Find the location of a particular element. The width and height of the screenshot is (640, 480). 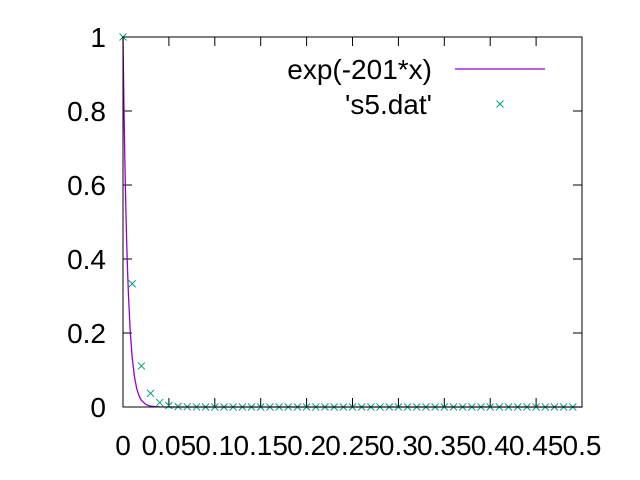

x-tick-label: 0.2 is located at coordinates (306, 445).